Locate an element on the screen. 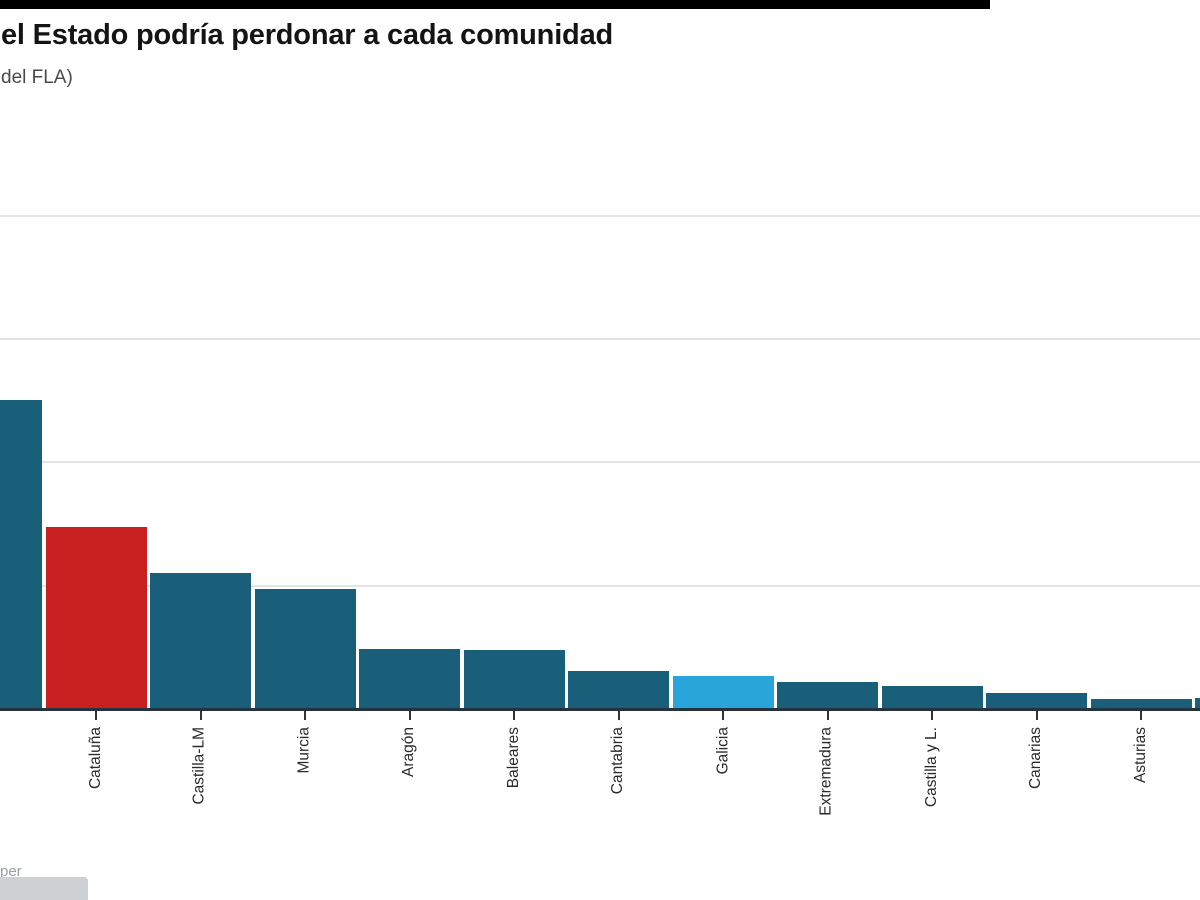  cropped-top-black-bar is located at coordinates (495, 4).